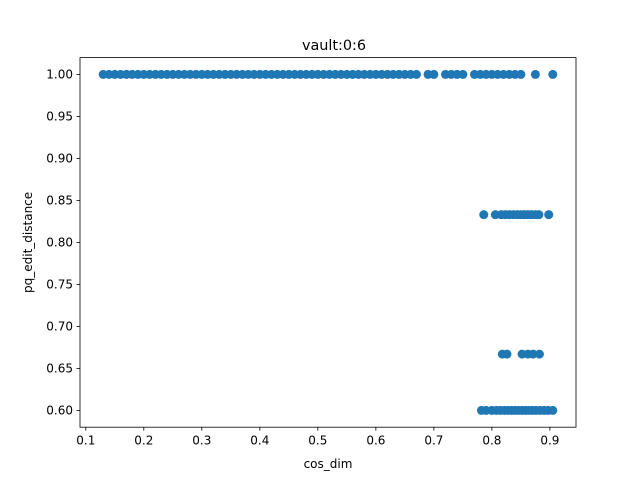 This screenshot has height=480, width=640. I want to click on y-tick-label: 0.90, so click(59, 159).